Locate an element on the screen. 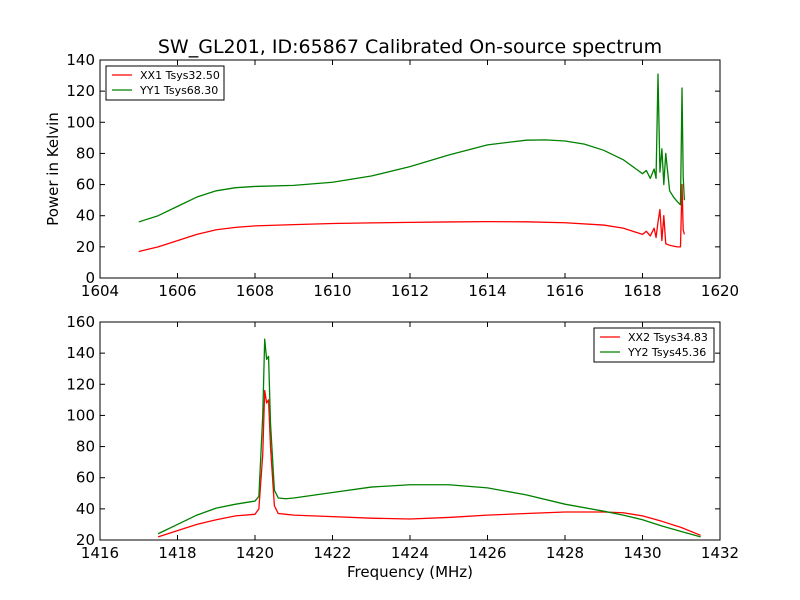  legend: XX2 Tsys34.83 YY2 Tsys45.36 is located at coordinates (654, 345).